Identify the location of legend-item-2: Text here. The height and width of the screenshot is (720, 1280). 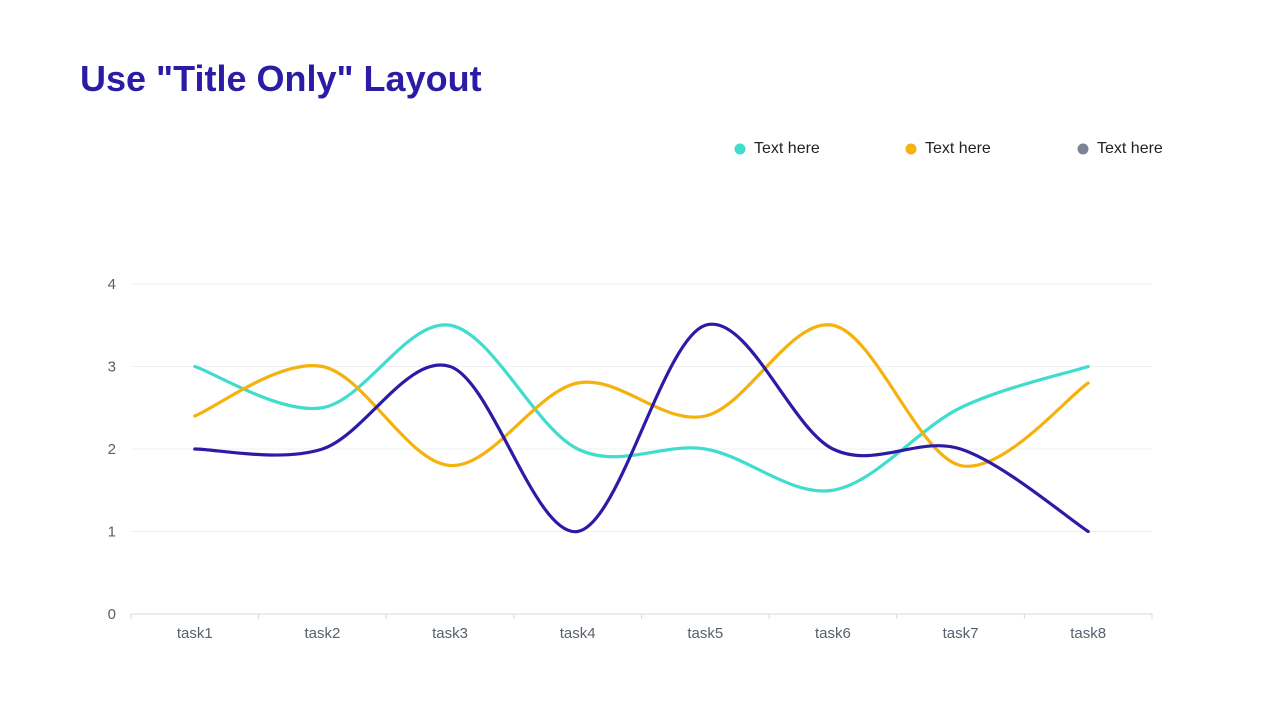
(948, 148).